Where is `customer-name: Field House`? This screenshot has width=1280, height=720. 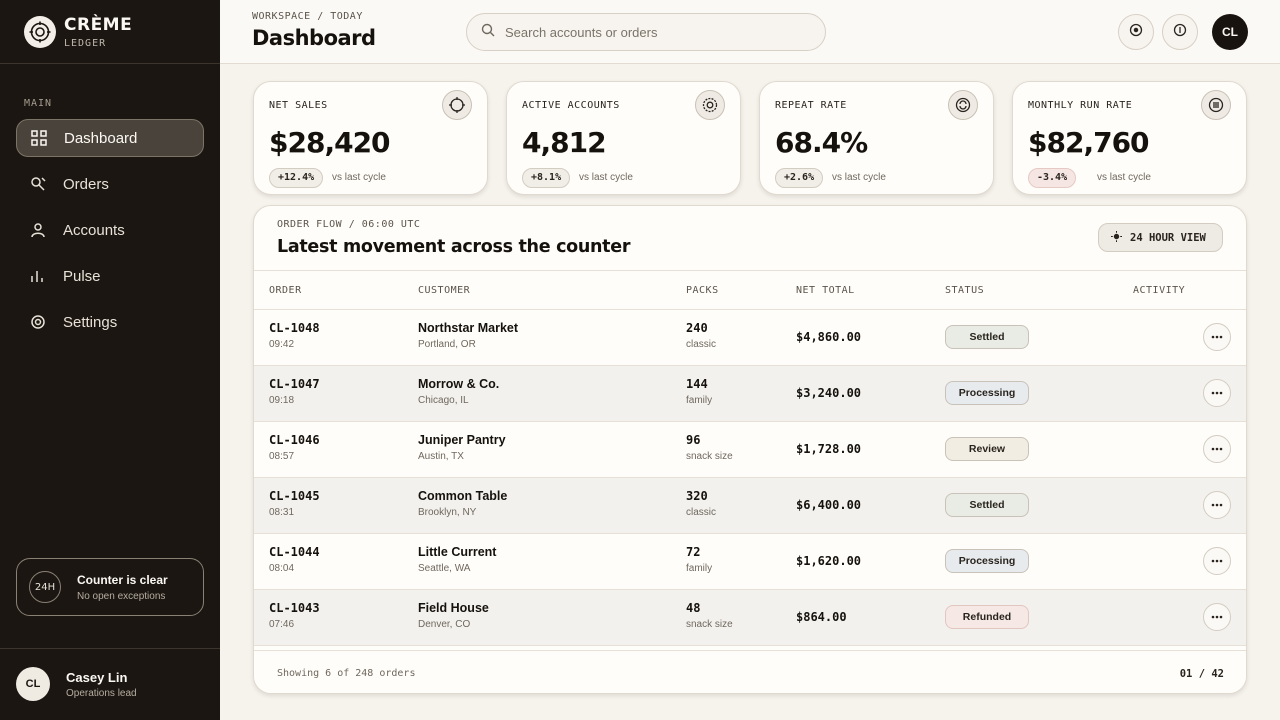
customer-name: Field House is located at coordinates (453, 608).